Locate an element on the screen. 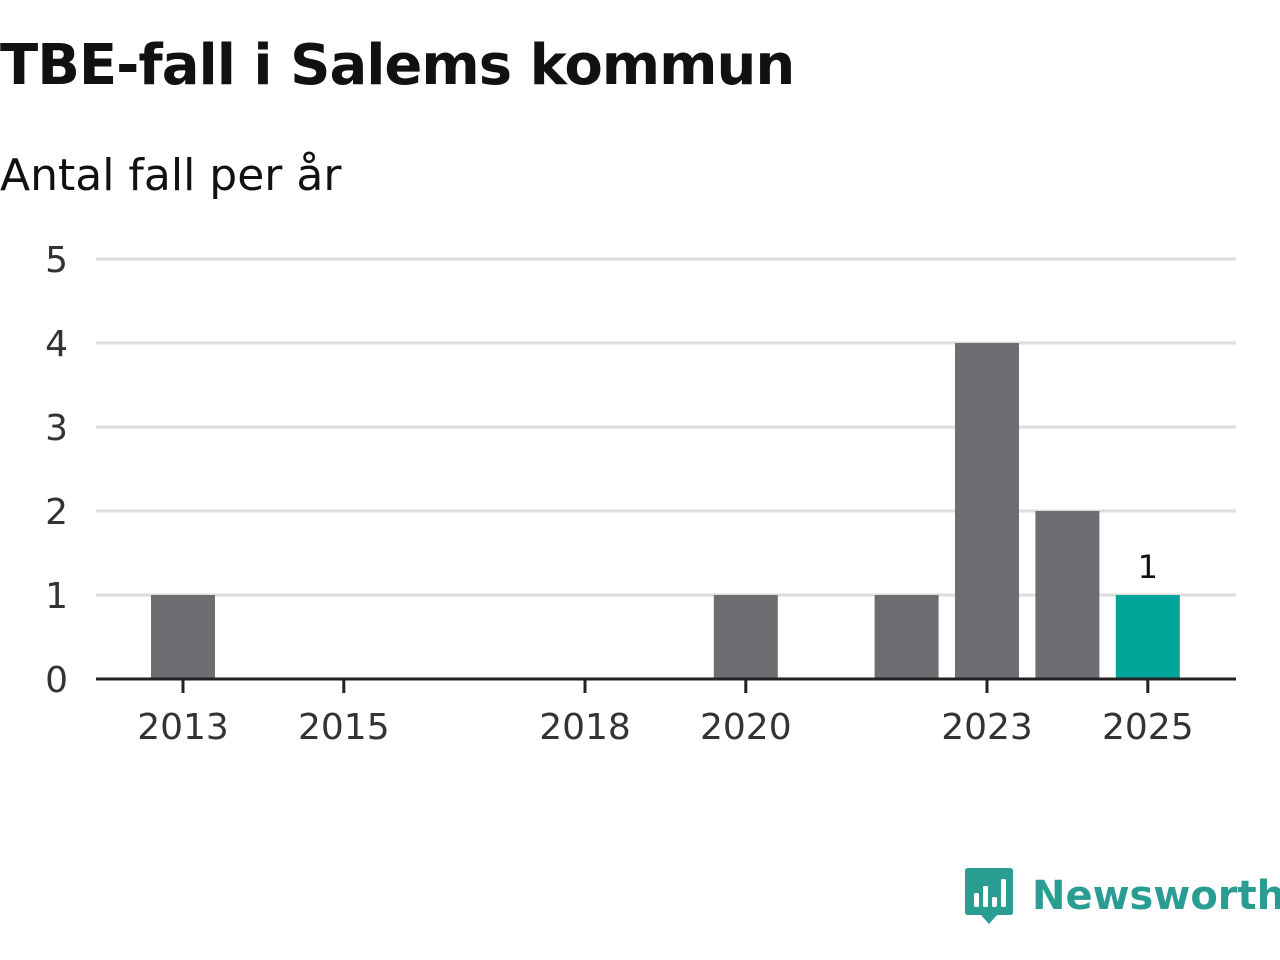 The image size is (1280, 960). data-labels: 1 is located at coordinates (1148, 567).